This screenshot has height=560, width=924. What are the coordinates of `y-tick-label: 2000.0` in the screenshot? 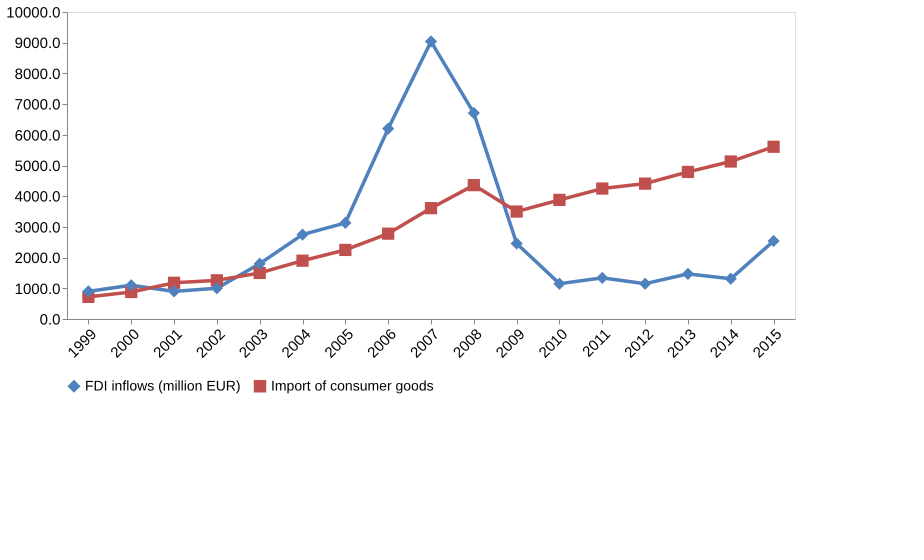 It's located at (37, 259).